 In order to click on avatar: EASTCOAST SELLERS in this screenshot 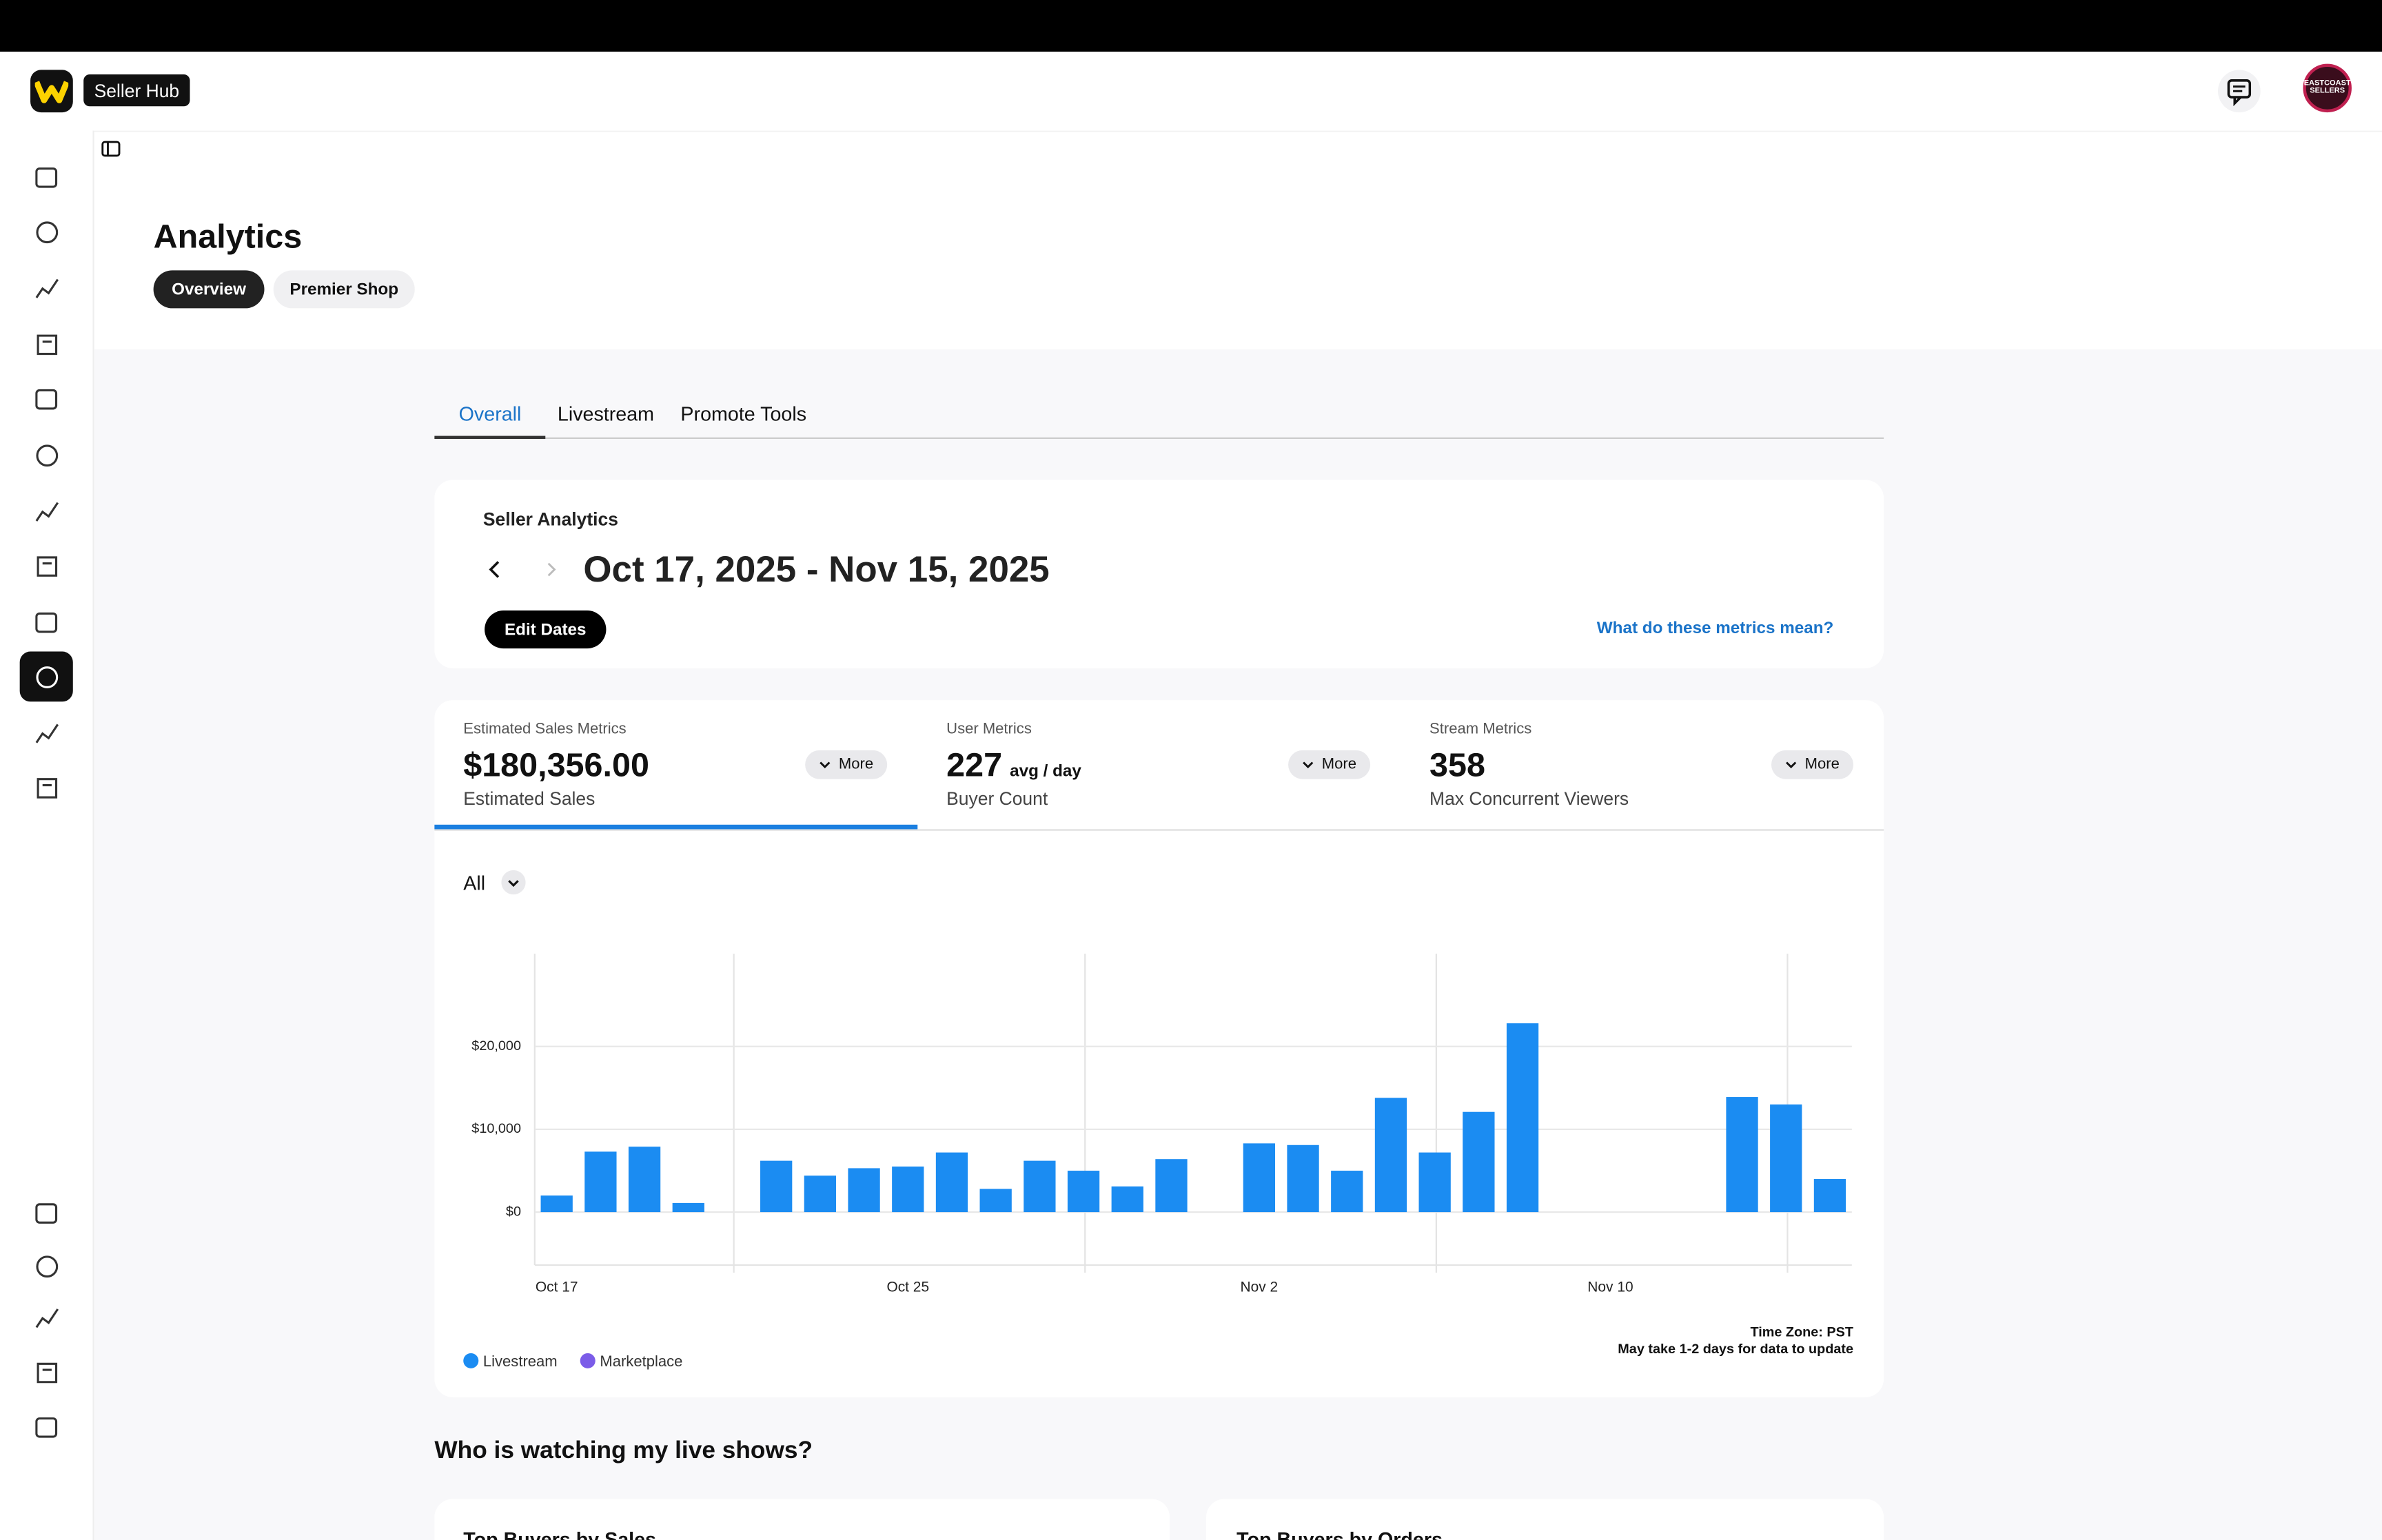, I will do `click(2327, 88)`.